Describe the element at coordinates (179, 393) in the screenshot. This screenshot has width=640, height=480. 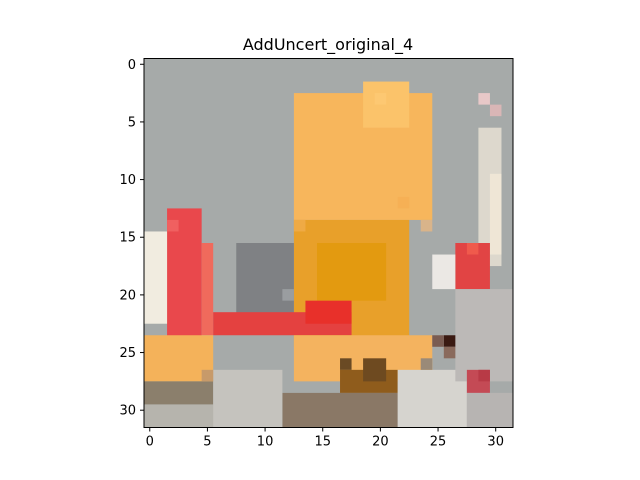
I see `region-lower-left-dark` at that location.